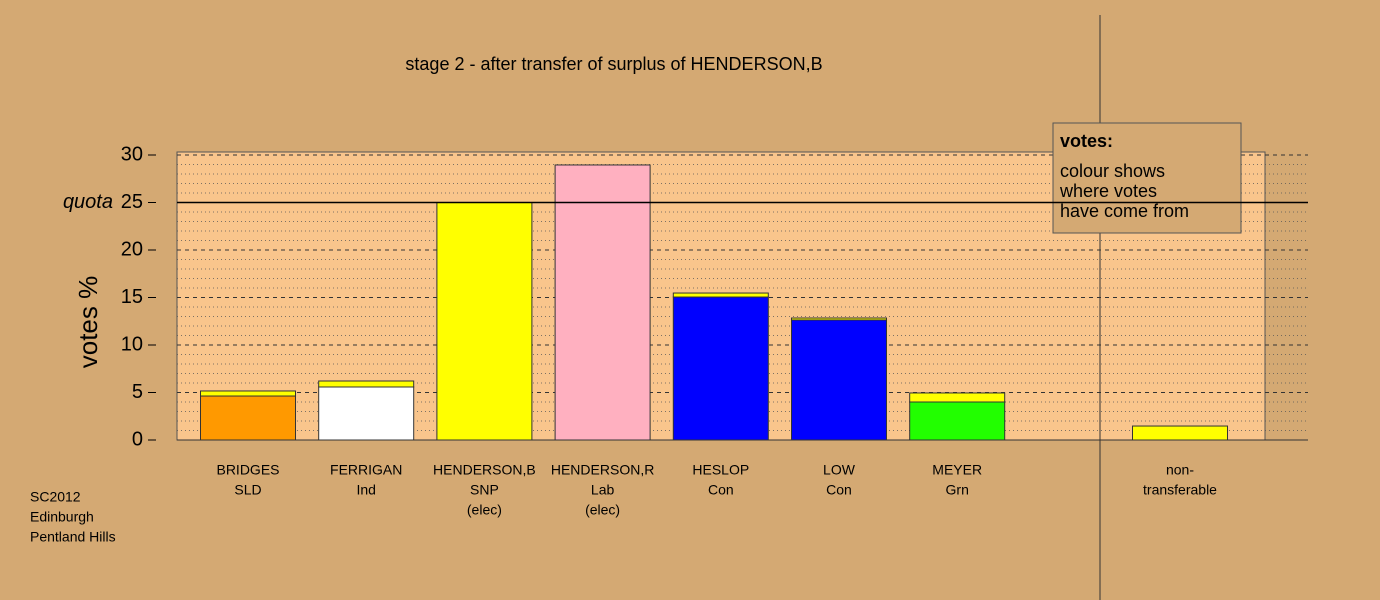 The width and height of the screenshot is (1380, 600). I want to click on x-tick-label: BRIDGES, so click(247, 470).